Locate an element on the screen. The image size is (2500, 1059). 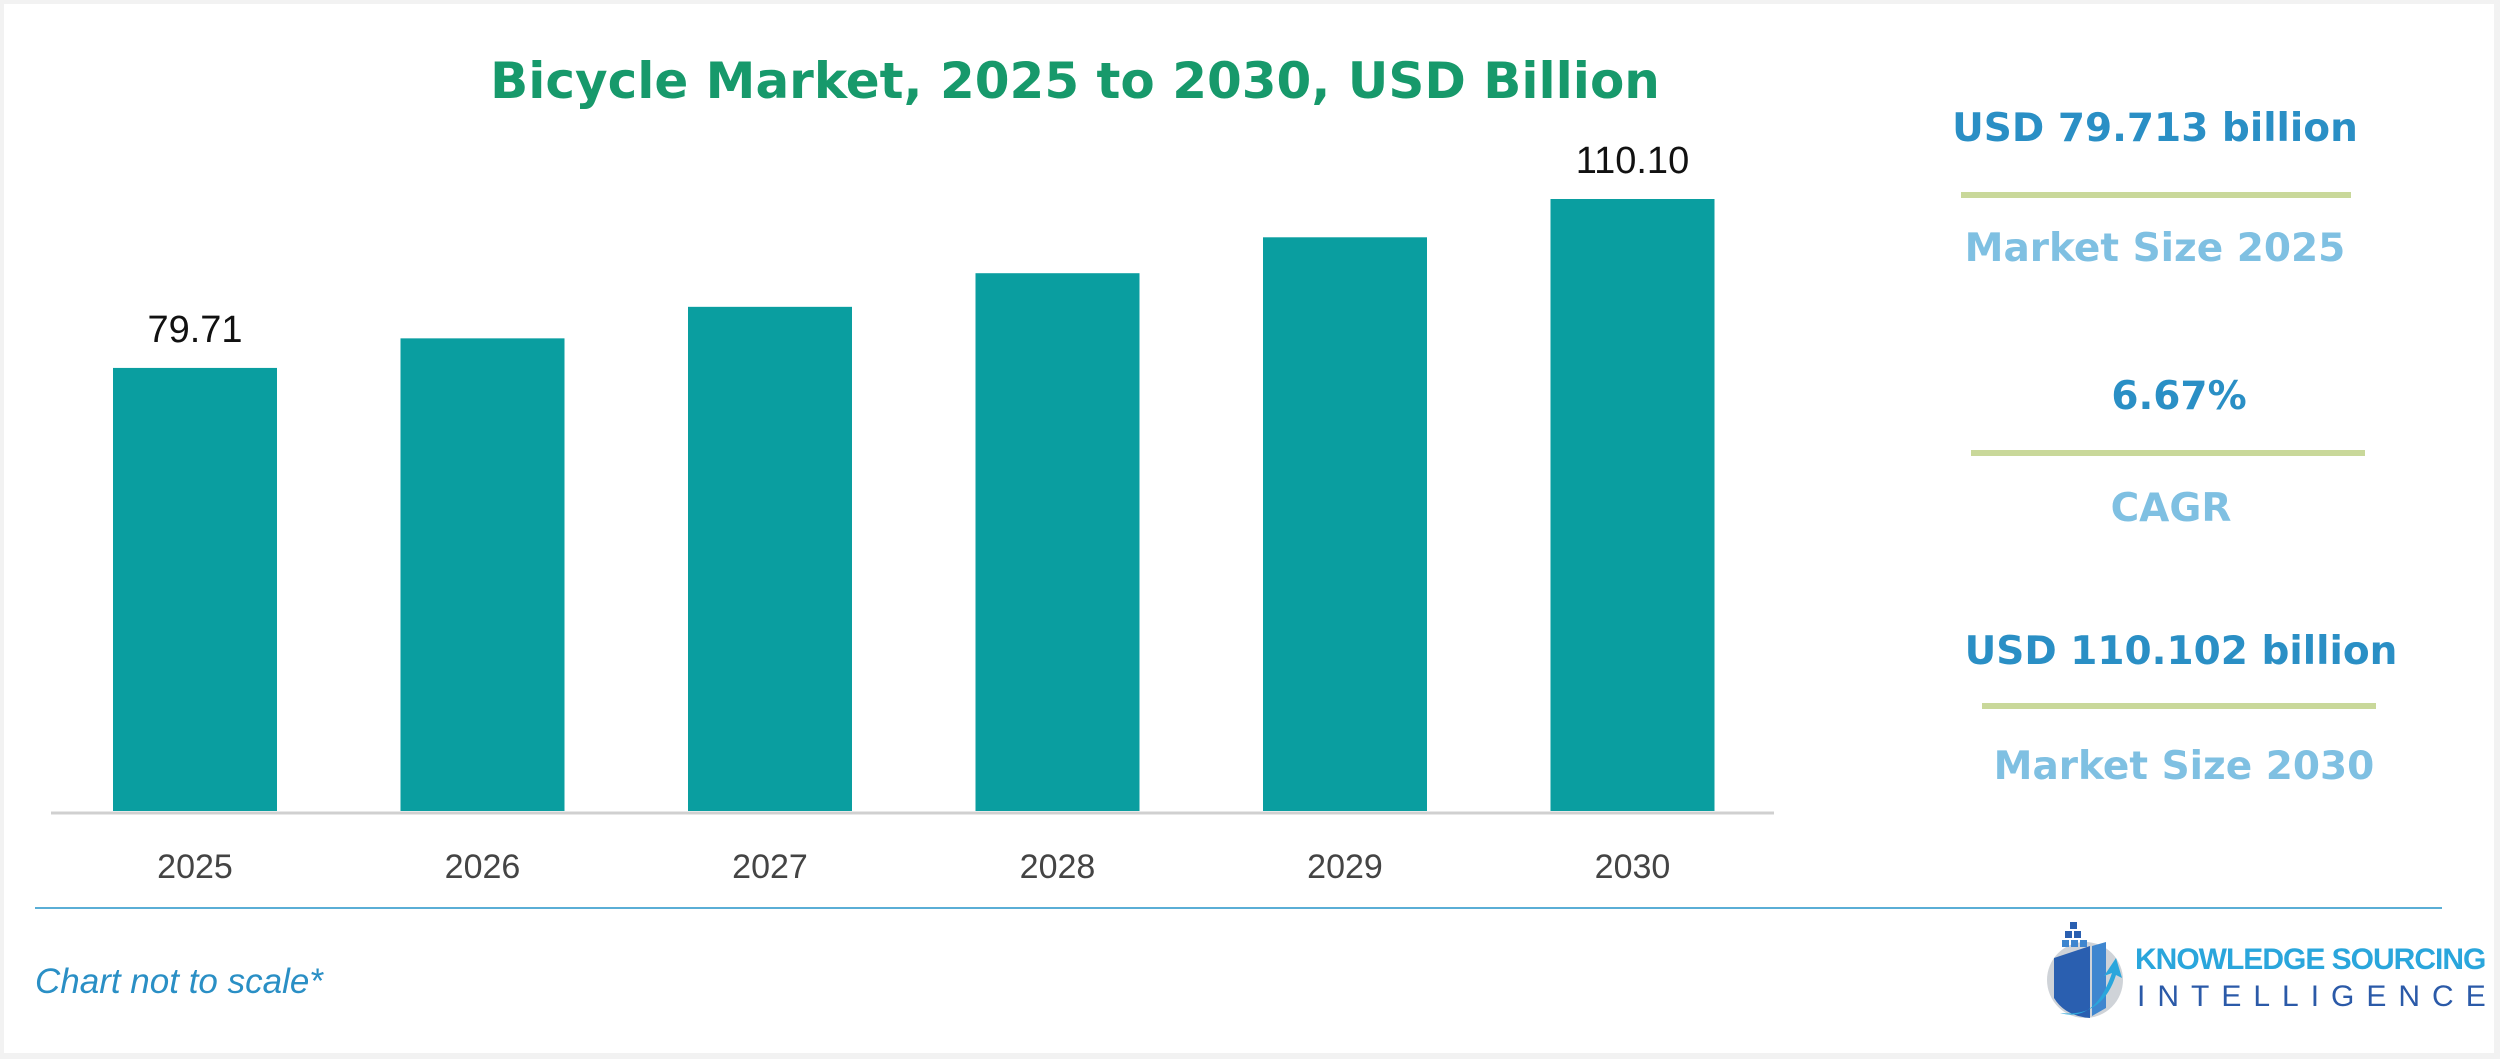
kpi-market-size-2030-value: USD 110.102 billion is located at coordinates (2181, 651).